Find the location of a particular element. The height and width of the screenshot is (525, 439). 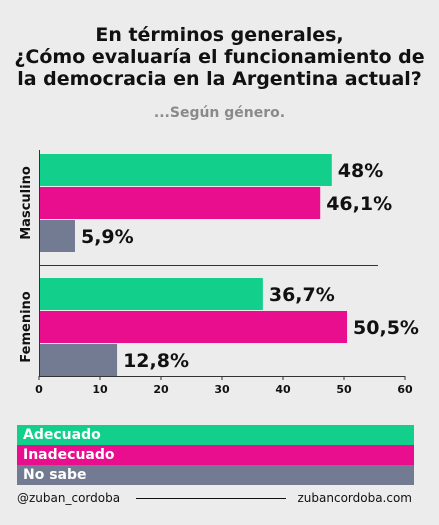

x-tick-label-50: 50 is located at coordinates (344, 389).